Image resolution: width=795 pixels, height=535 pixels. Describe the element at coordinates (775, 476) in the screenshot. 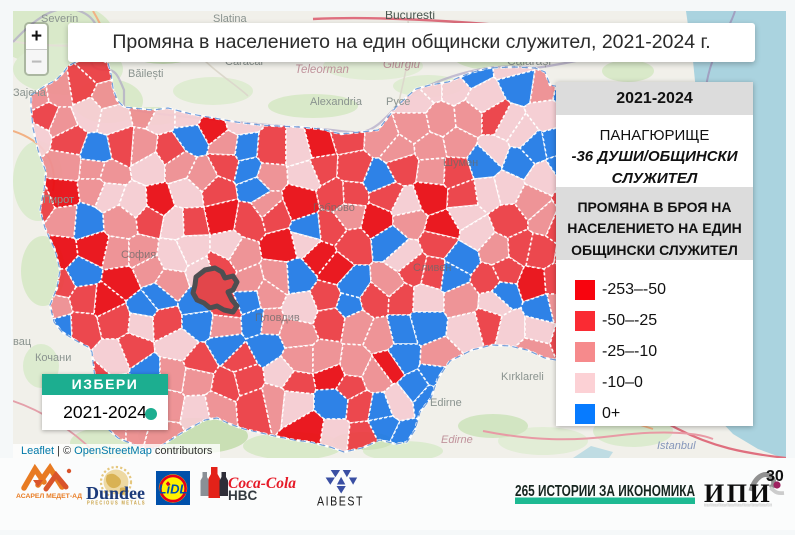

I see `svg-text: 30` at that location.